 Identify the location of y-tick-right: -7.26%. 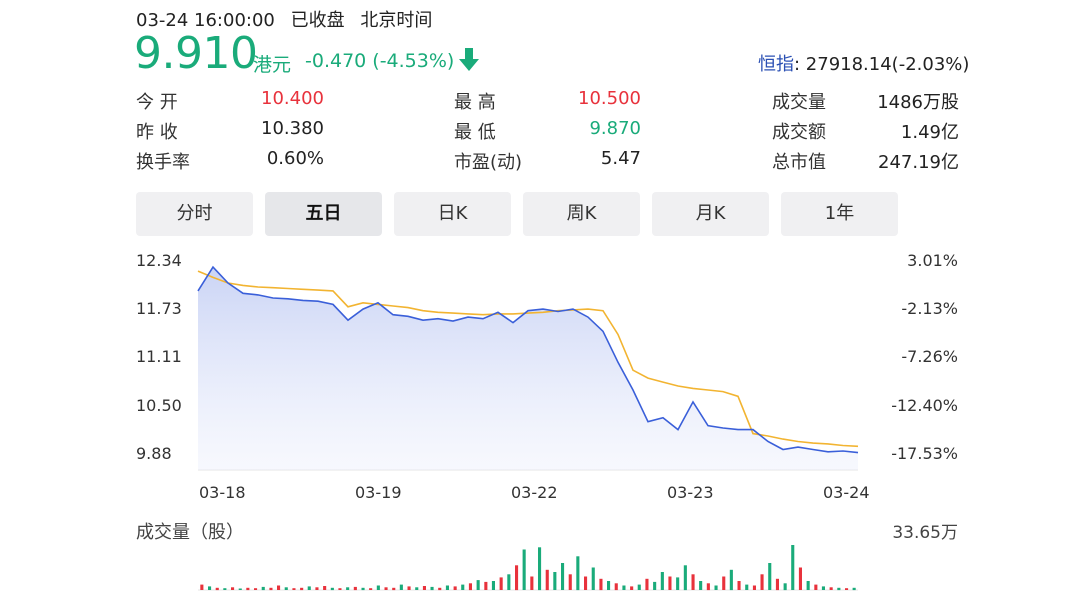
(929, 356).